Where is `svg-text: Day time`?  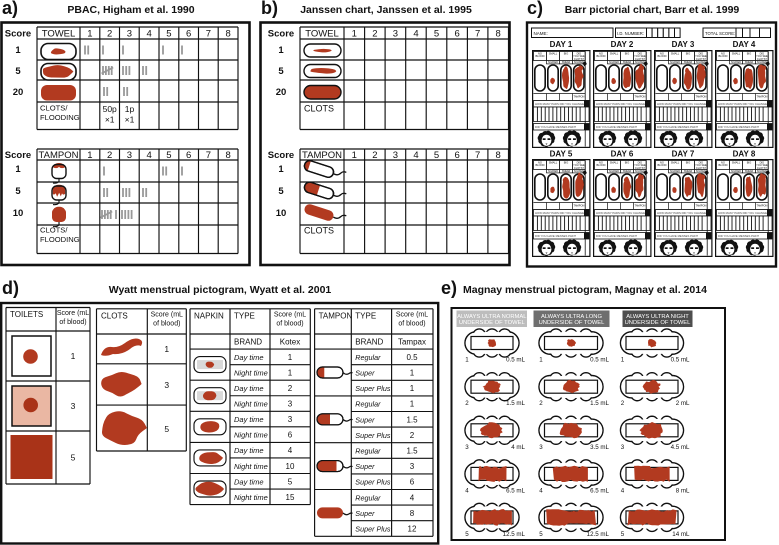 svg-text: Day time is located at coordinates (249, 450).